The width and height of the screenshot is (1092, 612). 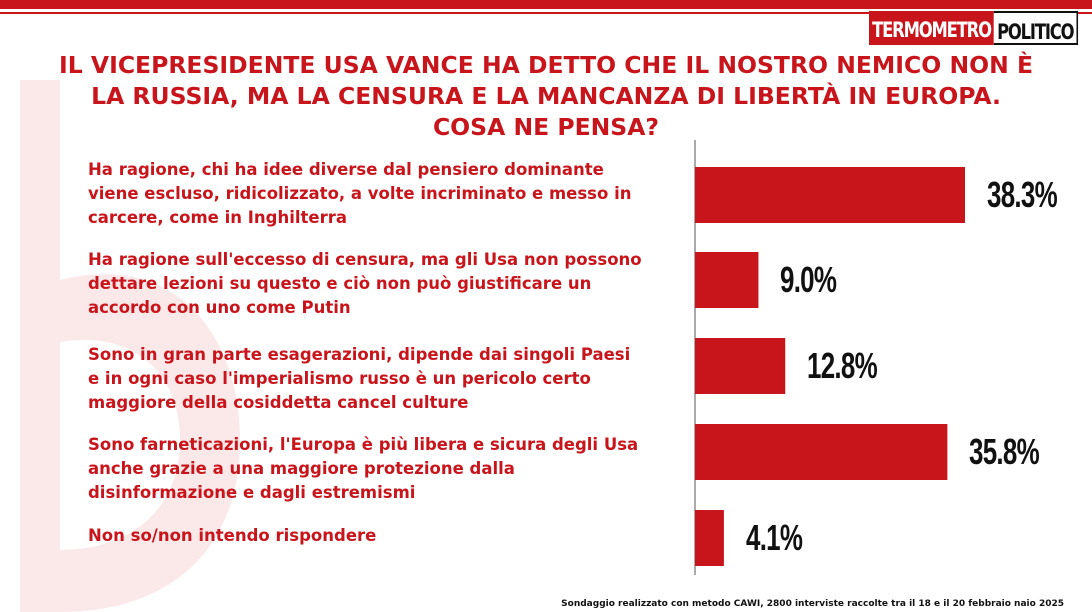 I want to click on data-label-1: 38.3%, so click(x=1022, y=194).